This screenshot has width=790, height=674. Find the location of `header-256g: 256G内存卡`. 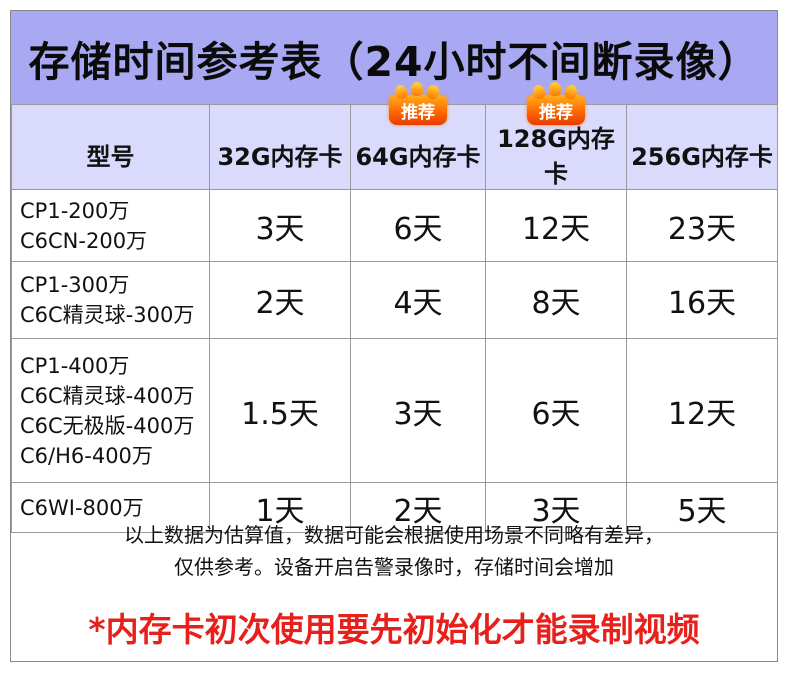

header-256g: 256G内存卡 is located at coordinates (702, 147).